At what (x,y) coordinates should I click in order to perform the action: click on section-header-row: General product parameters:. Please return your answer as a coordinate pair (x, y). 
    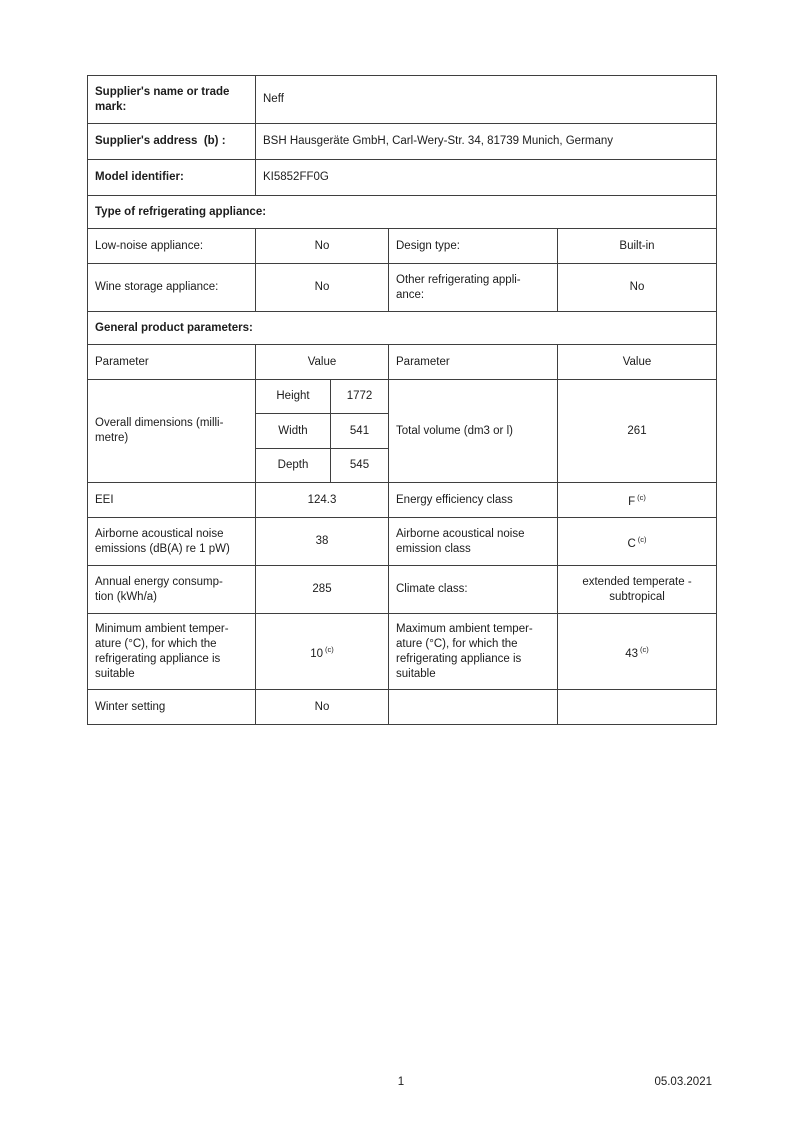
    Looking at the image, I should click on (402, 328).